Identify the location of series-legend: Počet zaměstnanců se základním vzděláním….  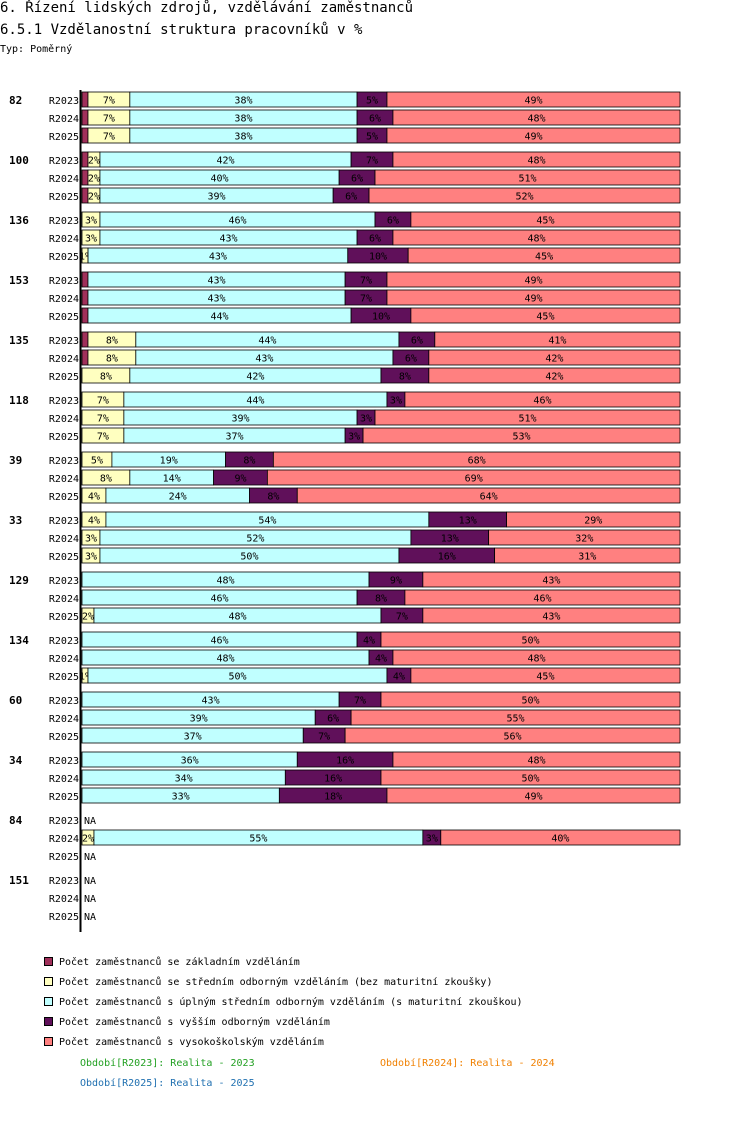
(283, 1002).